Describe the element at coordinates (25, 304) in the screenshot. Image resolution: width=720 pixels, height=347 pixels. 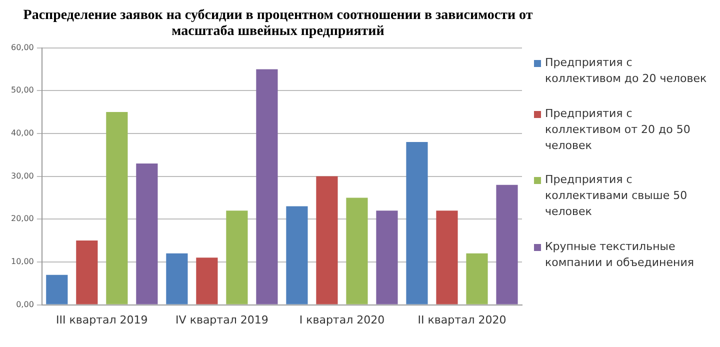
I see `y-tick-label: 0,00` at that location.